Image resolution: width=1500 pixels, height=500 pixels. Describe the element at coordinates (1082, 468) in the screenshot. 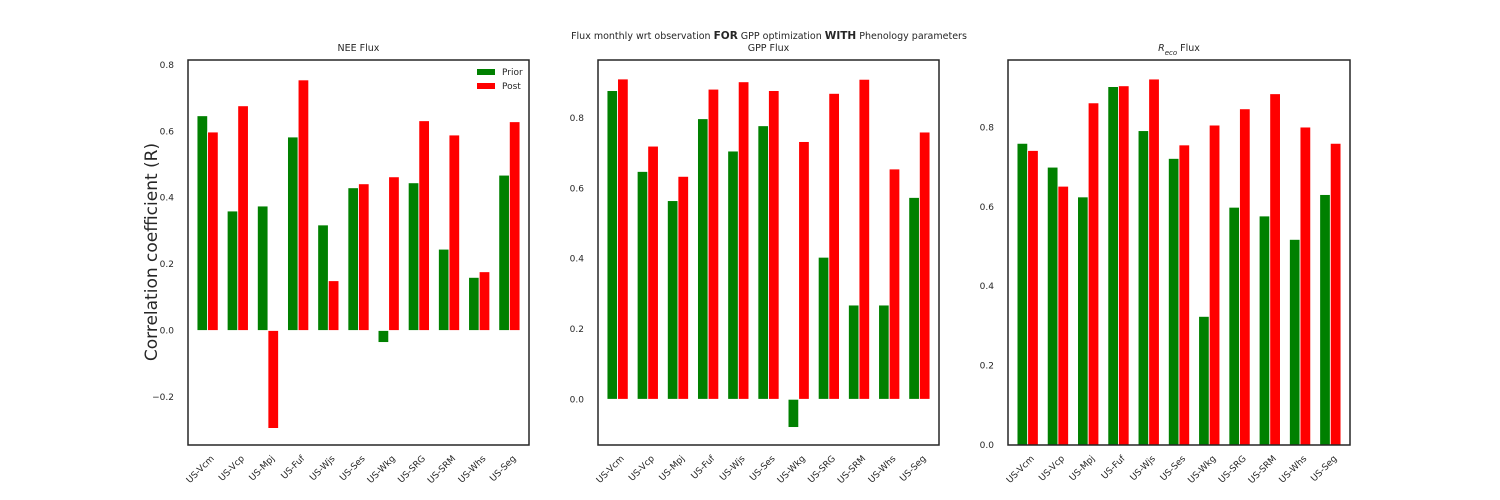

I see `reco-x-tick-label: US-Mpj` at that location.